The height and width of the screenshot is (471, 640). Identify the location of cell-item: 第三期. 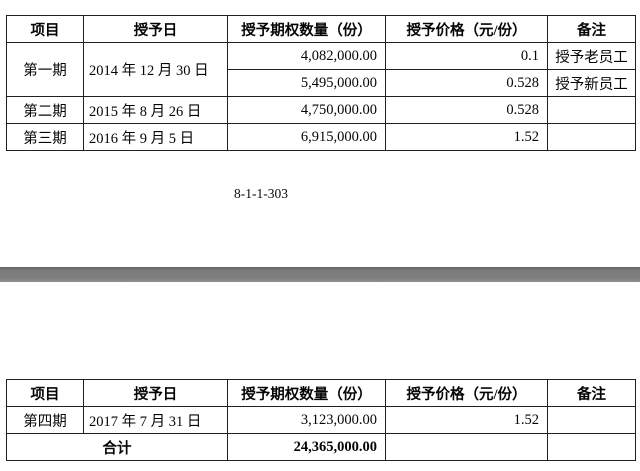
(45, 137).